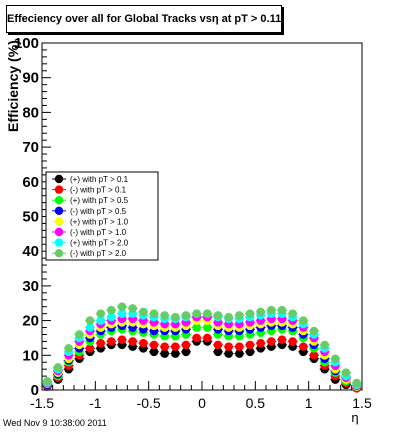  I want to click on y-tick-label: 90, so click(30, 78).